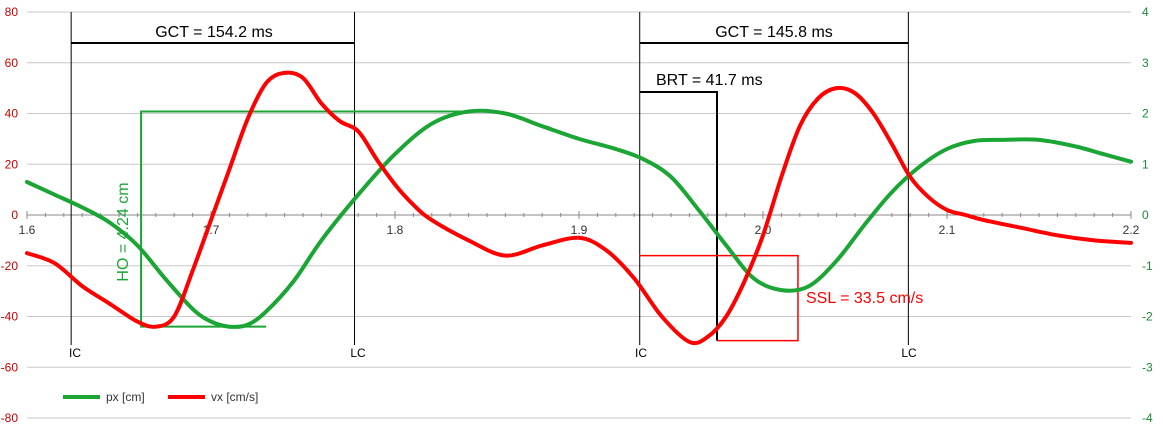  Describe the element at coordinates (579, 230) in the screenshot. I see `x-tick-label: 1.9` at that location.